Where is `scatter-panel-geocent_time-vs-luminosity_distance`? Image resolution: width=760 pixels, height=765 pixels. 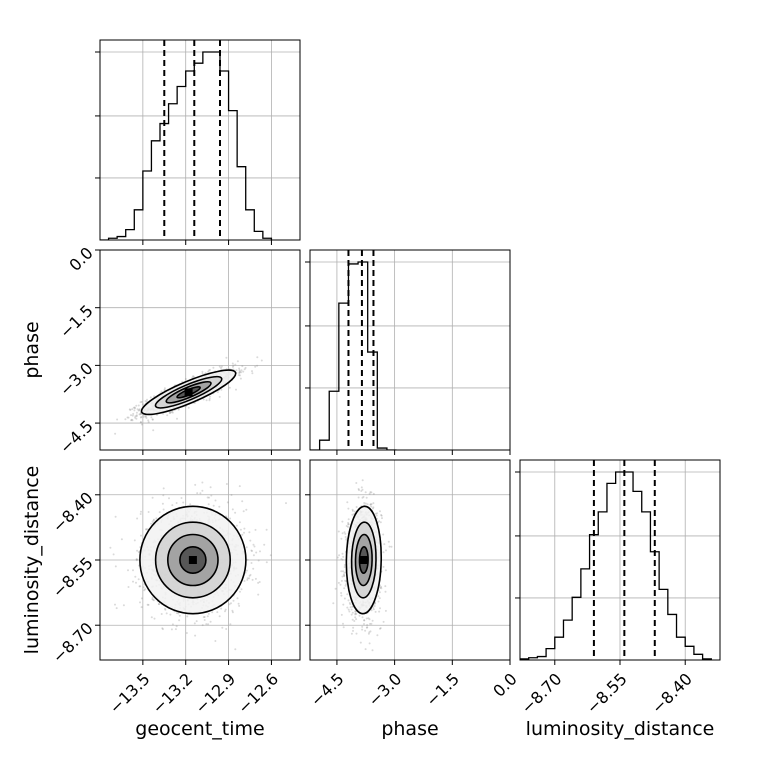 scatter-panel-geocent_time-vs-luminosity_distance is located at coordinates (198, 562).